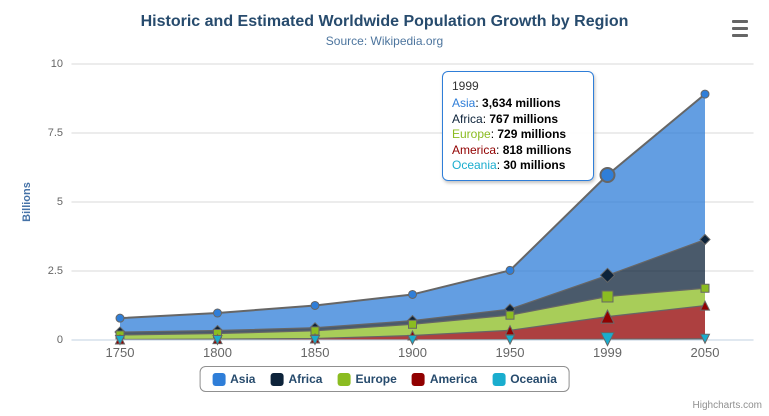  Describe the element at coordinates (384, 41) in the screenshot. I see `chart-subtitle: Source: Wikipedia.org` at that location.